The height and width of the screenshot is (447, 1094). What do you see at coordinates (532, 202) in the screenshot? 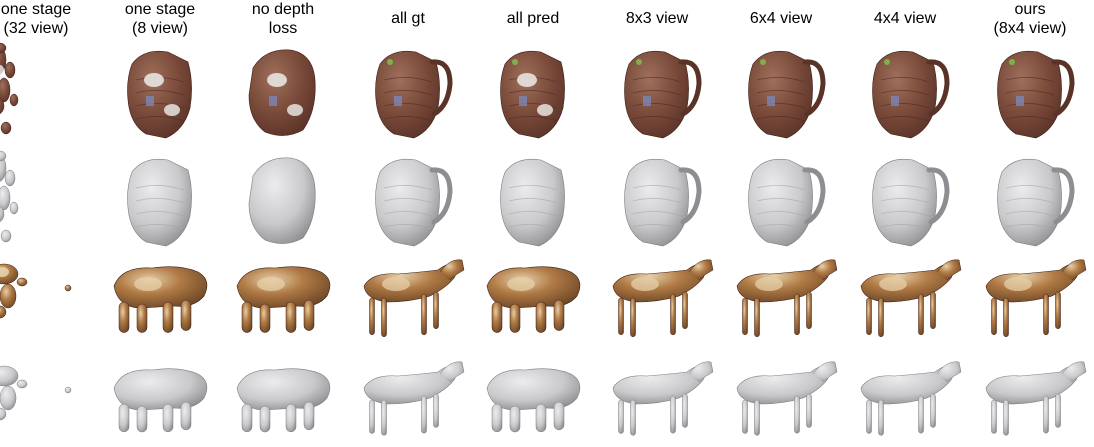
I see `result-backpack-geometry-all-pred` at bounding box center [532, 202].